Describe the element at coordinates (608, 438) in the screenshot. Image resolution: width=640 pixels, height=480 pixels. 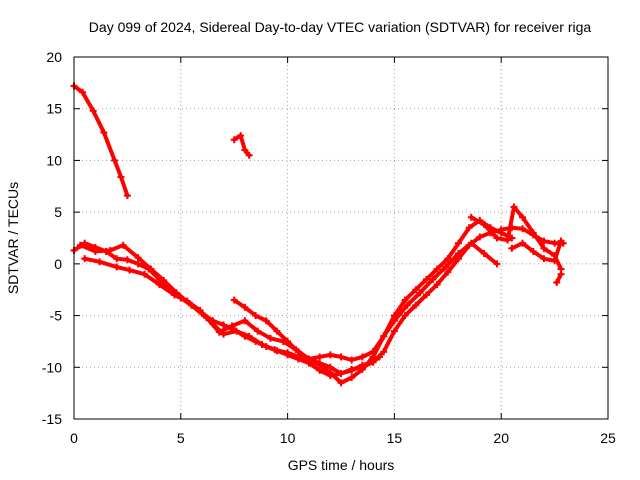
I see `x-tick-label: 25` at that location.